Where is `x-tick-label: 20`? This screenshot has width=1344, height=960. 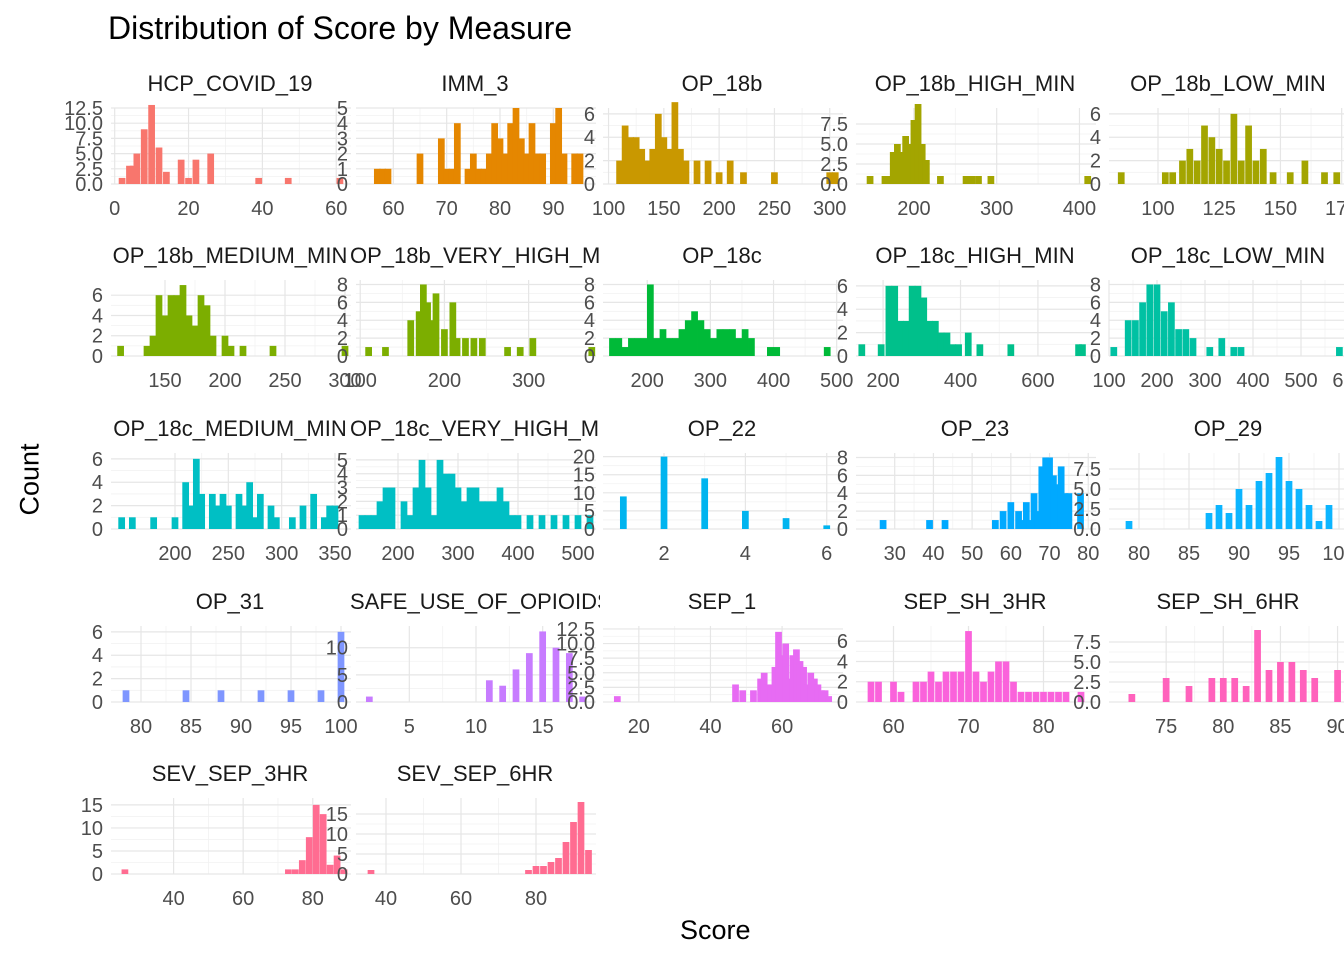 x-tick-label: 20 is located at coordinates (188, 209).